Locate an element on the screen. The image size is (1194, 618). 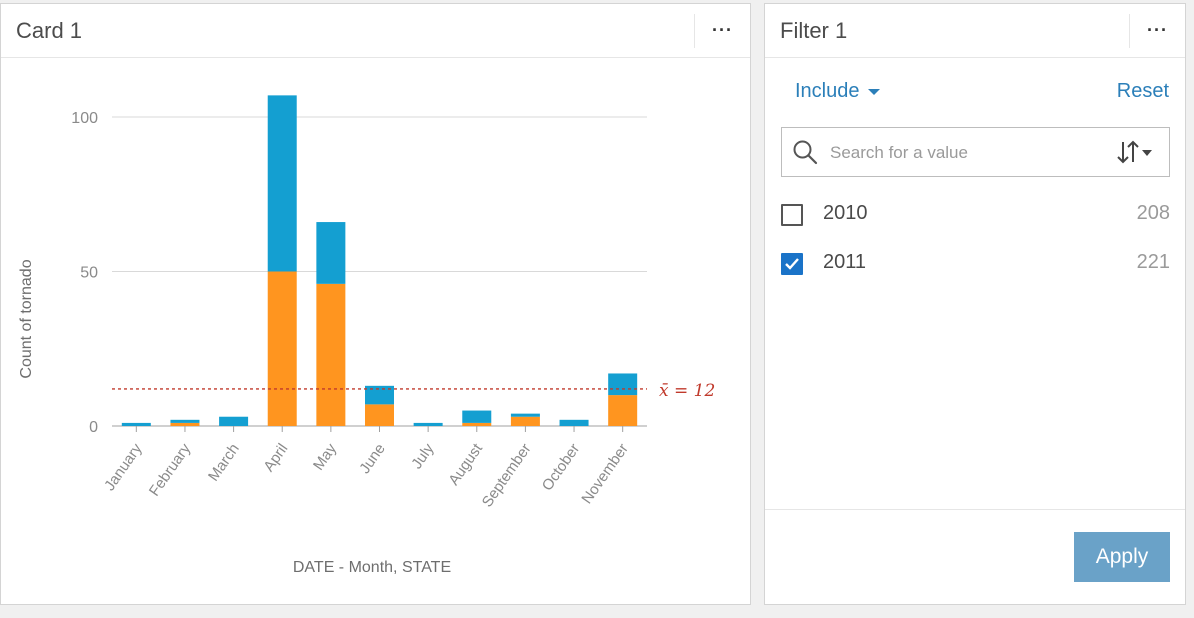
card-more-button: ··· is located at coordinates (722, 31).